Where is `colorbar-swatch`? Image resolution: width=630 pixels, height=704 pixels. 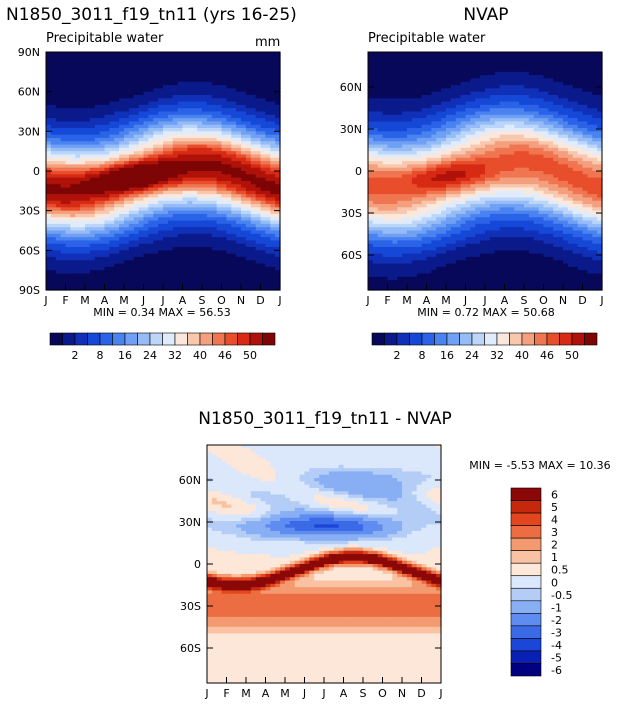 colorbar-swatch is located at coordinates (244, 339).